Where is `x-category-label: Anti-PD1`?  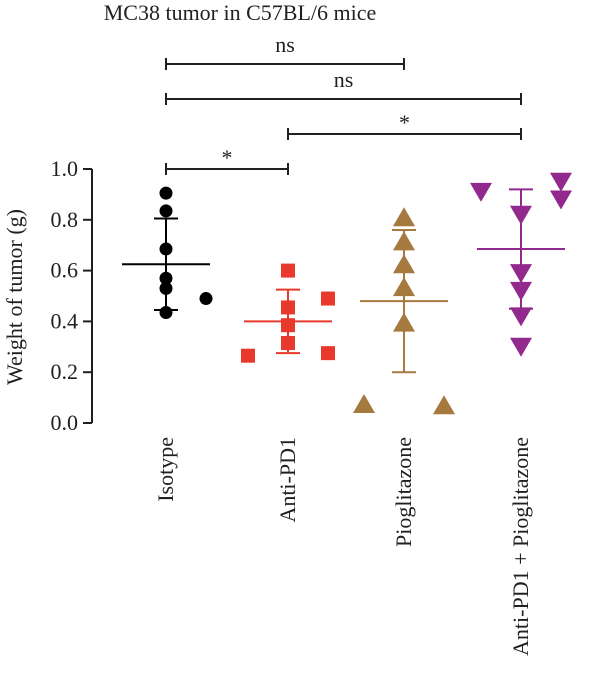
x-category-label: Anti-PD1 is located at coordinates (287, 480).